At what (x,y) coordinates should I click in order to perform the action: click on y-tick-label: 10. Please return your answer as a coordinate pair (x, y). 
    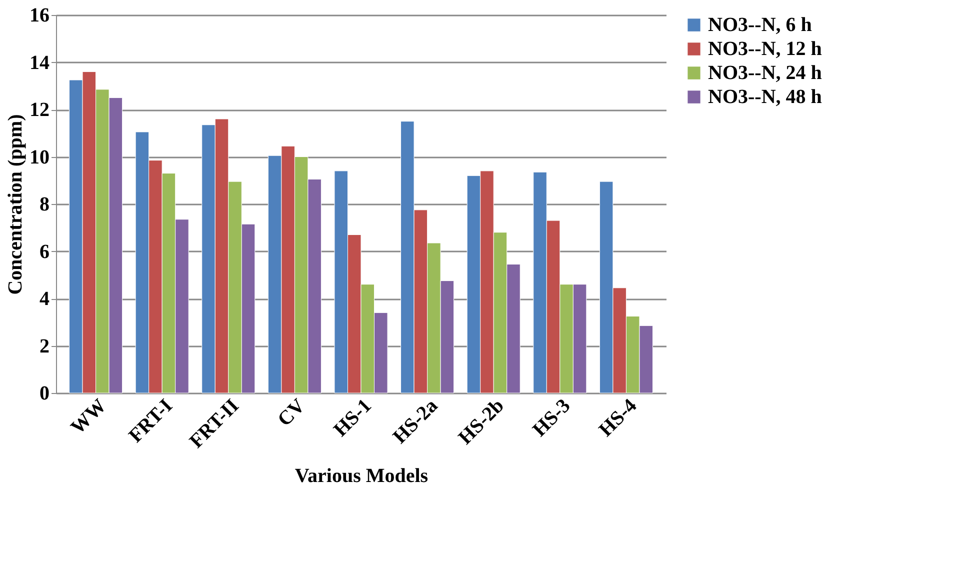
    Looking at the image, I should click on (40, 157).